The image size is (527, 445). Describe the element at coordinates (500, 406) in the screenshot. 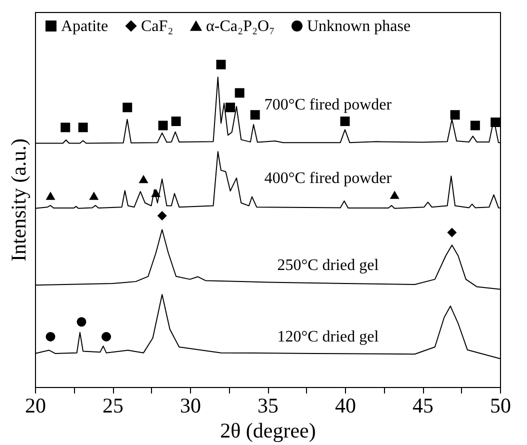

I see `x-tick-label: 50` at that location.